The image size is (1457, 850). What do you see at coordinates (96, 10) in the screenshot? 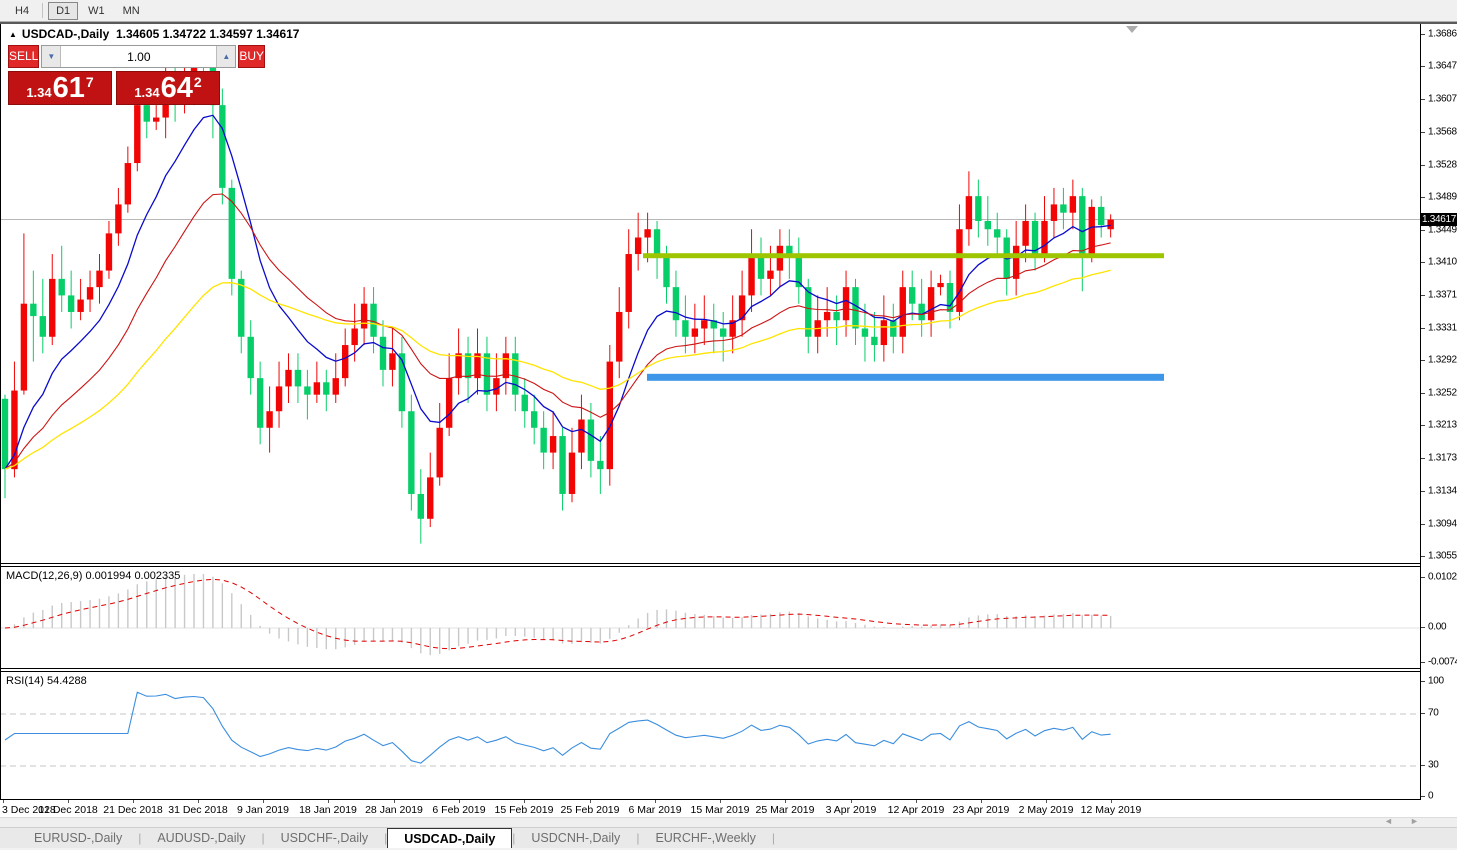
I see `timeframe-button-w1: W1` at bounding box center [96, 10].